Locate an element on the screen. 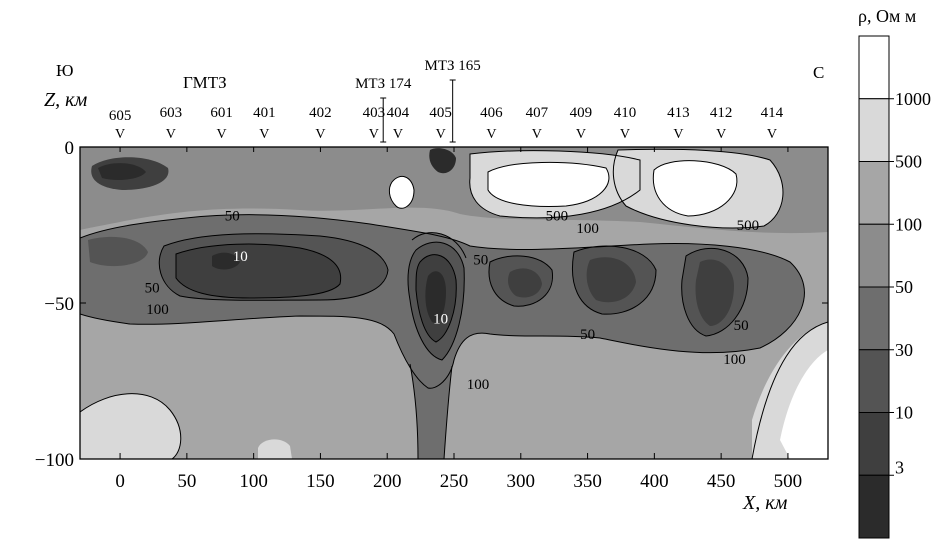 The width and height of the screenshot is (949, 545). y-tick-label: −100 is located at coordinates (54, 460).